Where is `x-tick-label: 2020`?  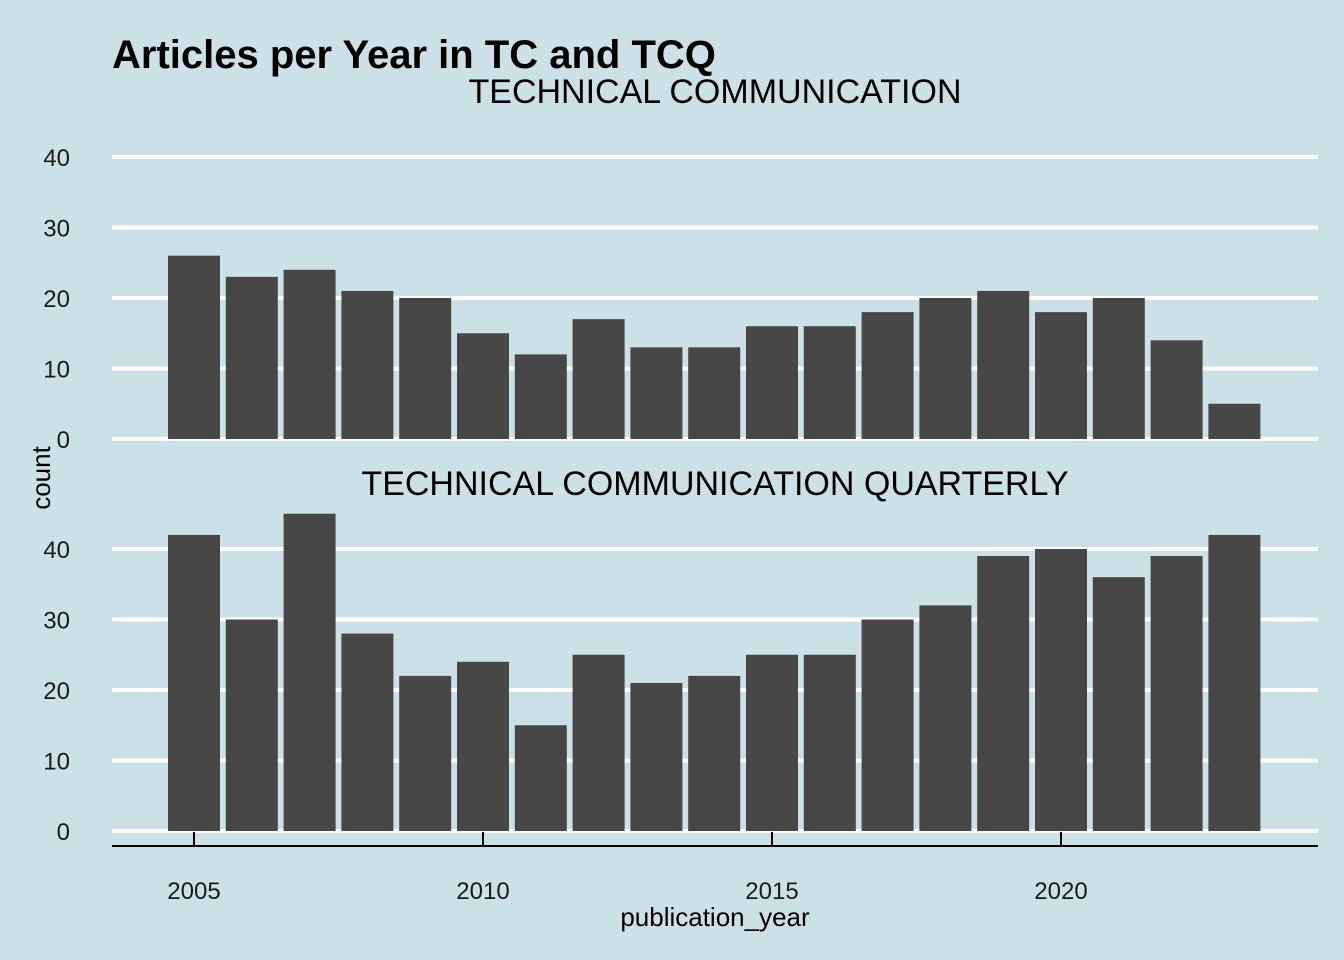
x-tick-label: 2020 is located at coordinates (1060, 891).